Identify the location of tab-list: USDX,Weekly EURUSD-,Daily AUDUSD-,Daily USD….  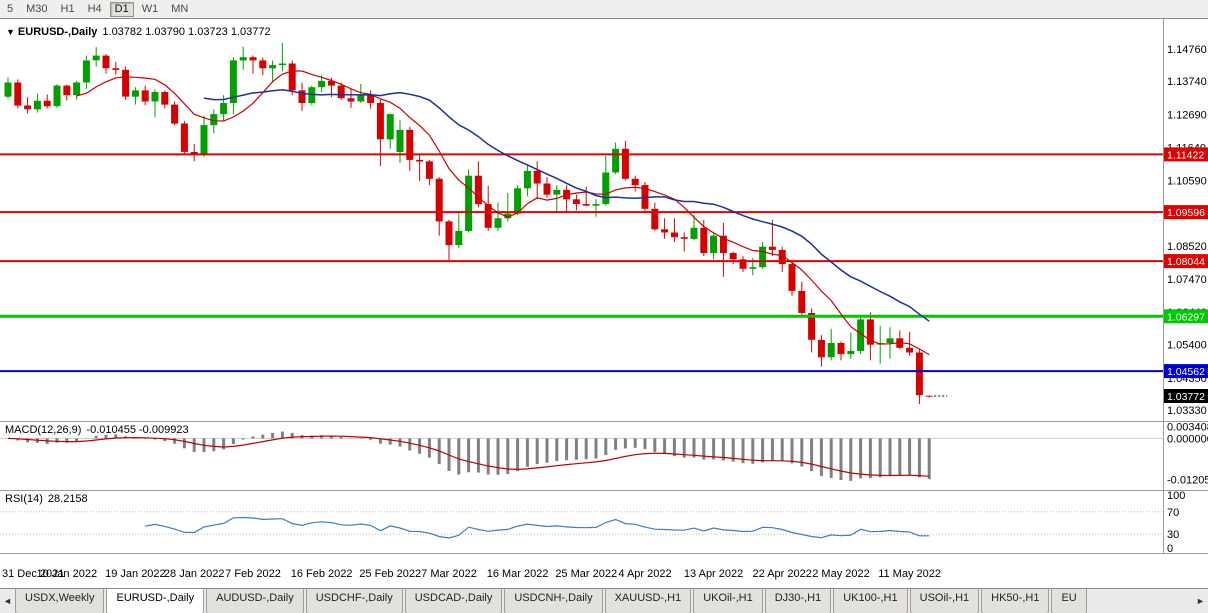
(604, 601).